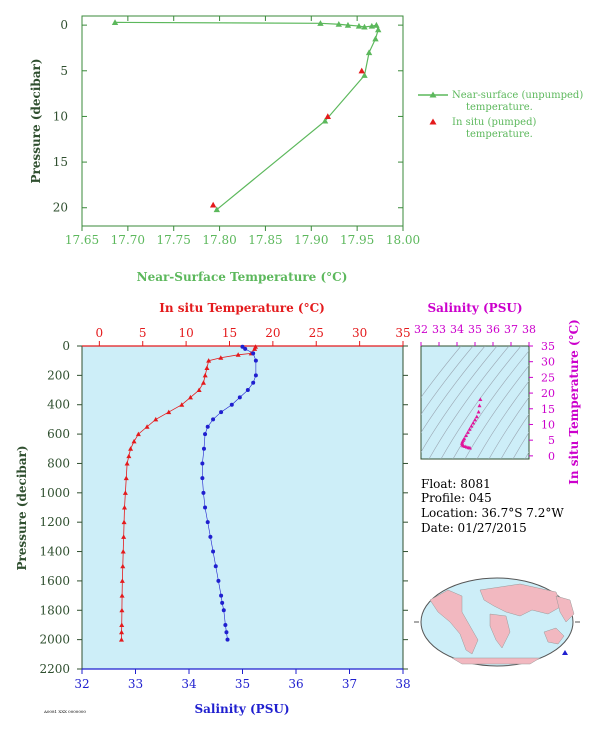 The image size is (601, 732). What do you see at coordinates (54, 669) in the screenshot?
I see `pressure-tick-label: 2200` at bounding box center [54, 669].